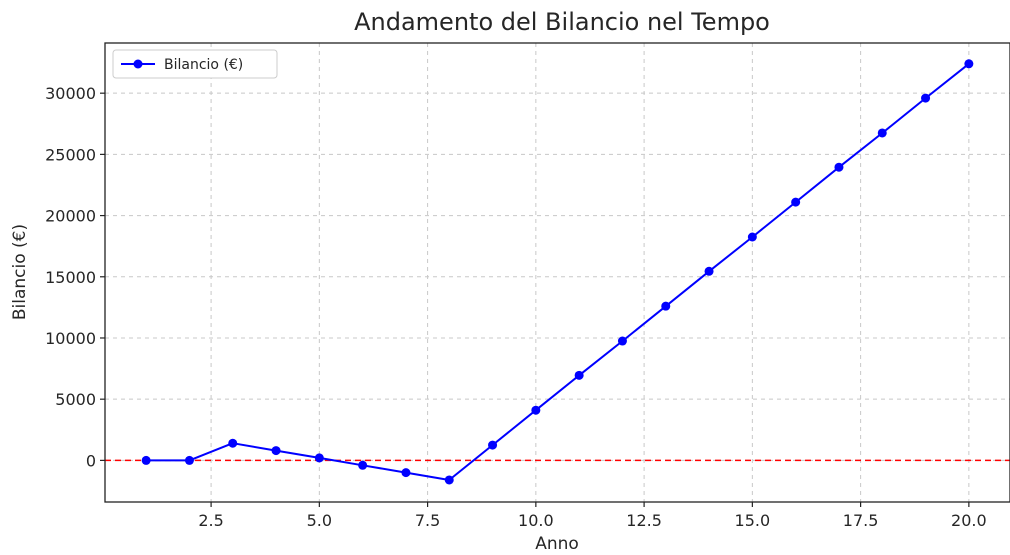 The height and width of the screenshot is (555, 1010). I want to click on x-tick-label: 20.0, so click(969, 520).